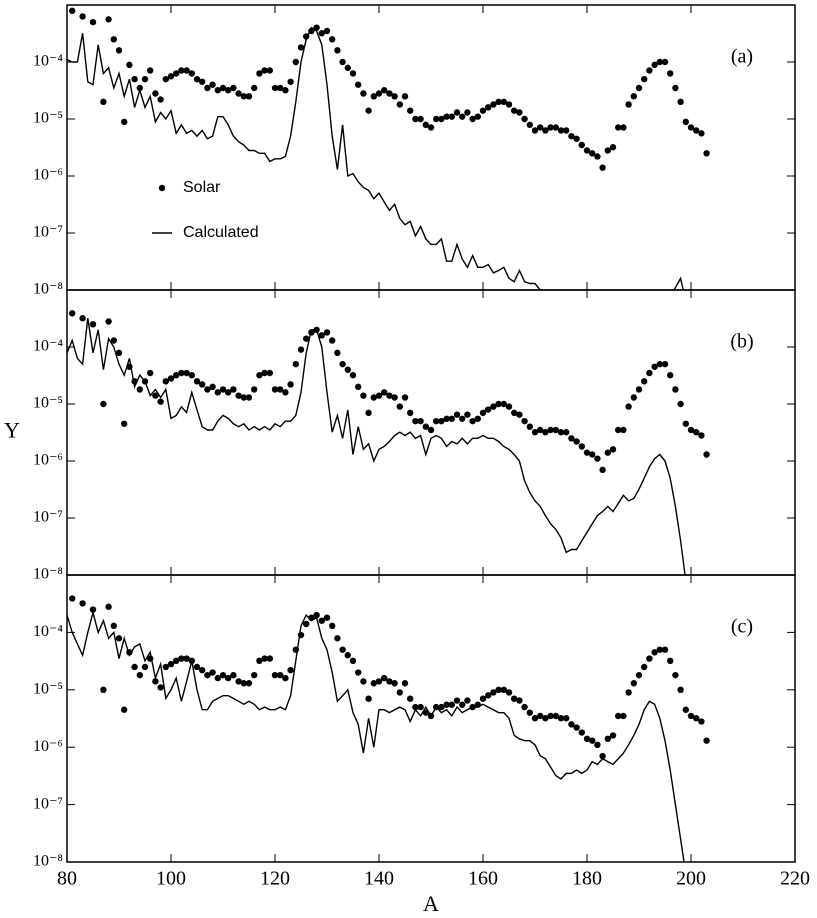 The image size is (817, 918). What do you see at coordinates (742, 57) in the screenshot?
I see `panel-label: (a)` at bounding box center [742, 57].